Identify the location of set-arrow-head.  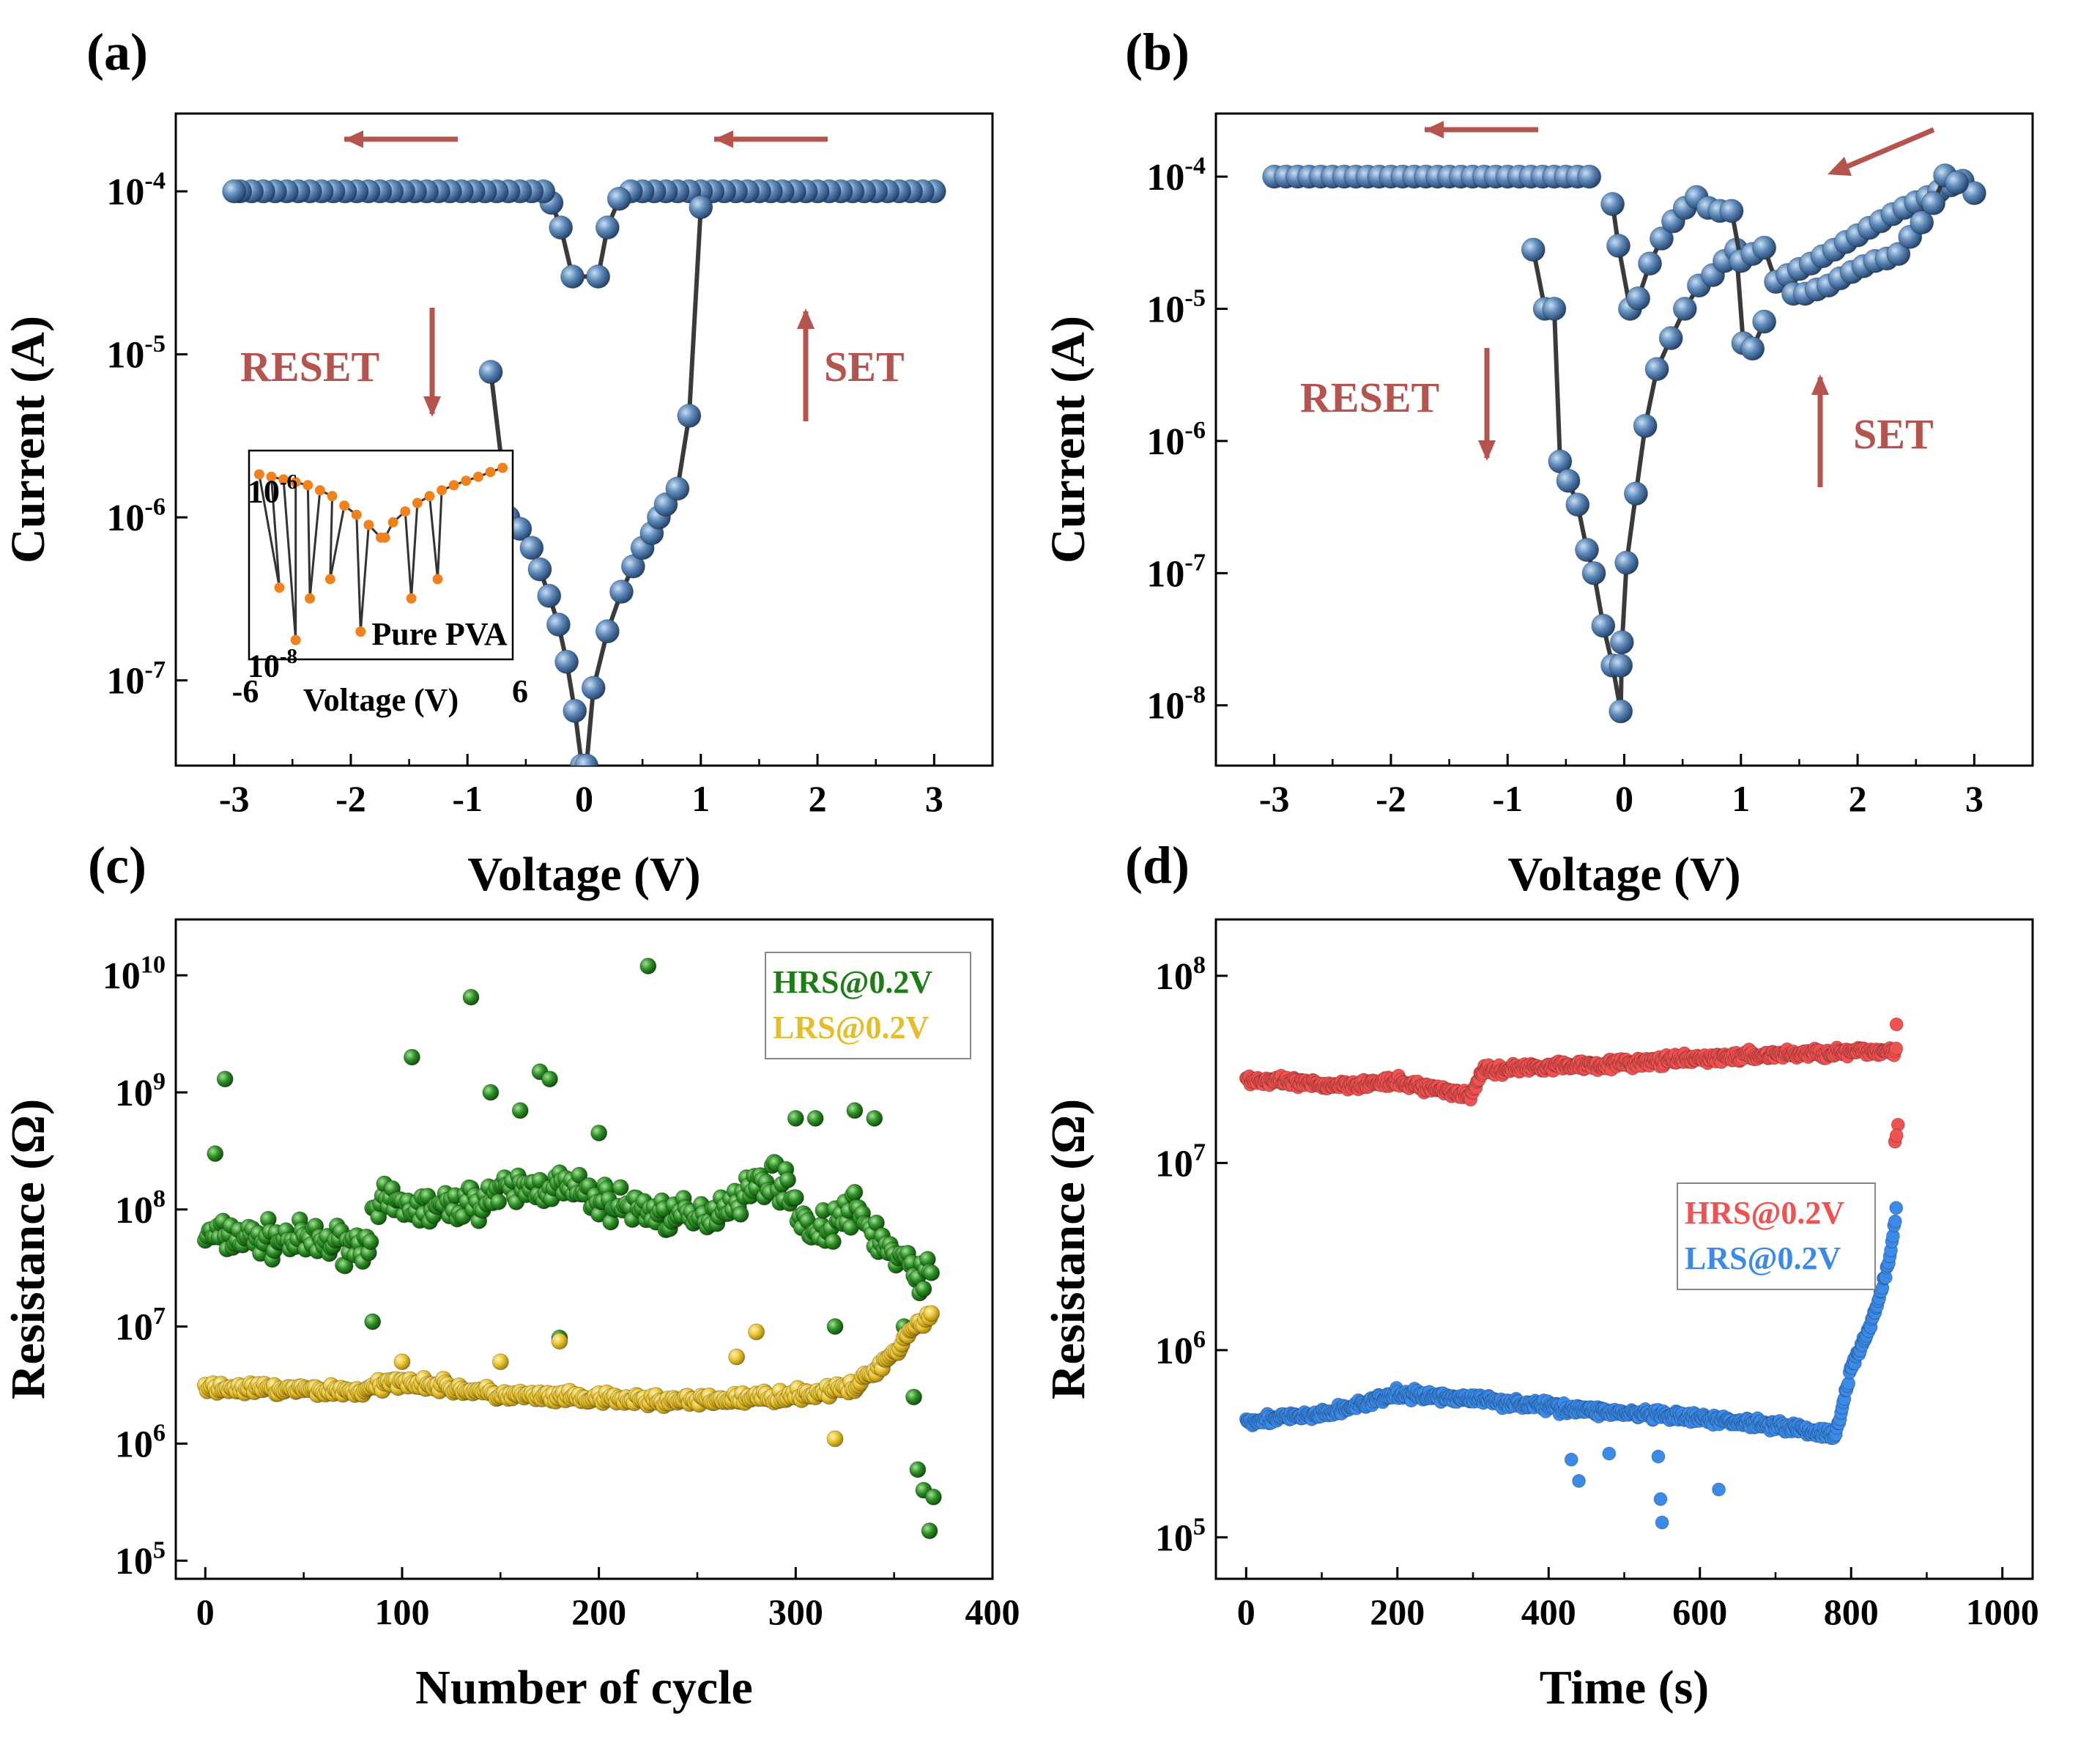
(1820, 384).